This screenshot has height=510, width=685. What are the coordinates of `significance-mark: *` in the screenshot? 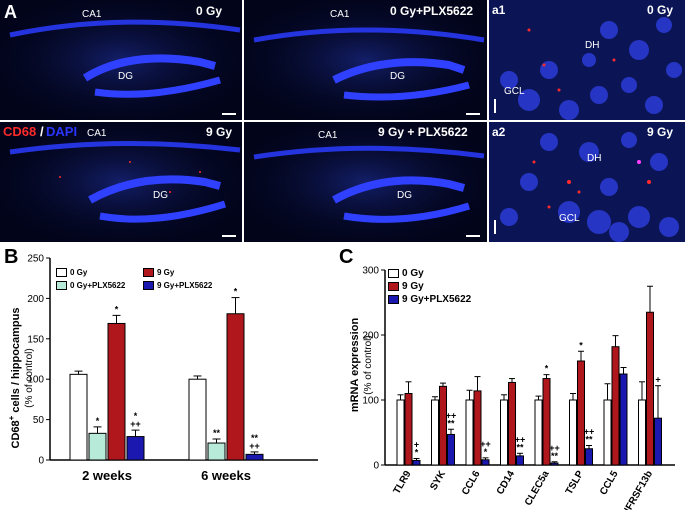 It's located at (547, 369).